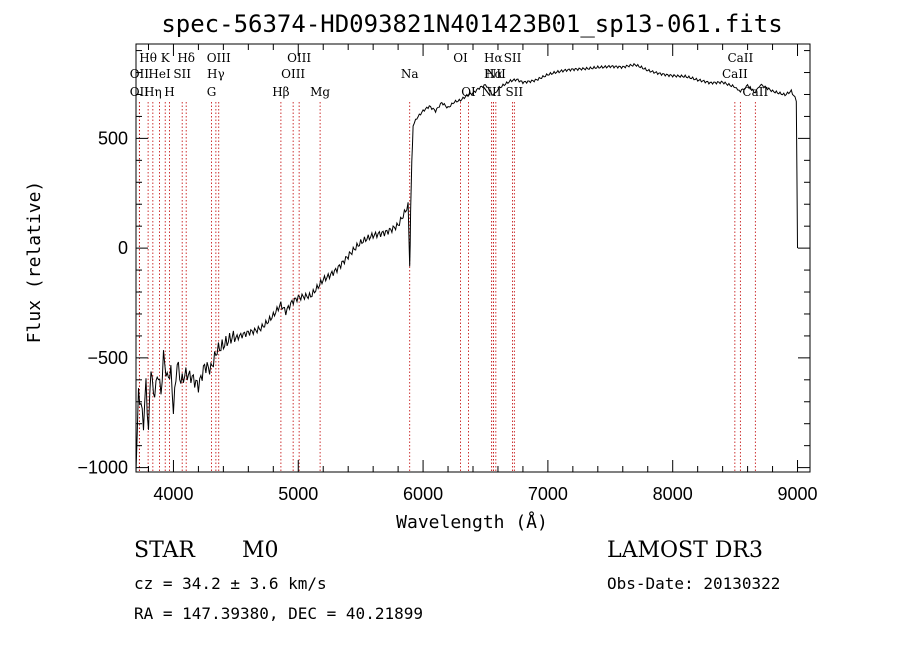  What do you see at coordinates (164, 550) in the screenshot?
I see `object-class: STAR` at bounding box center [164, 550].